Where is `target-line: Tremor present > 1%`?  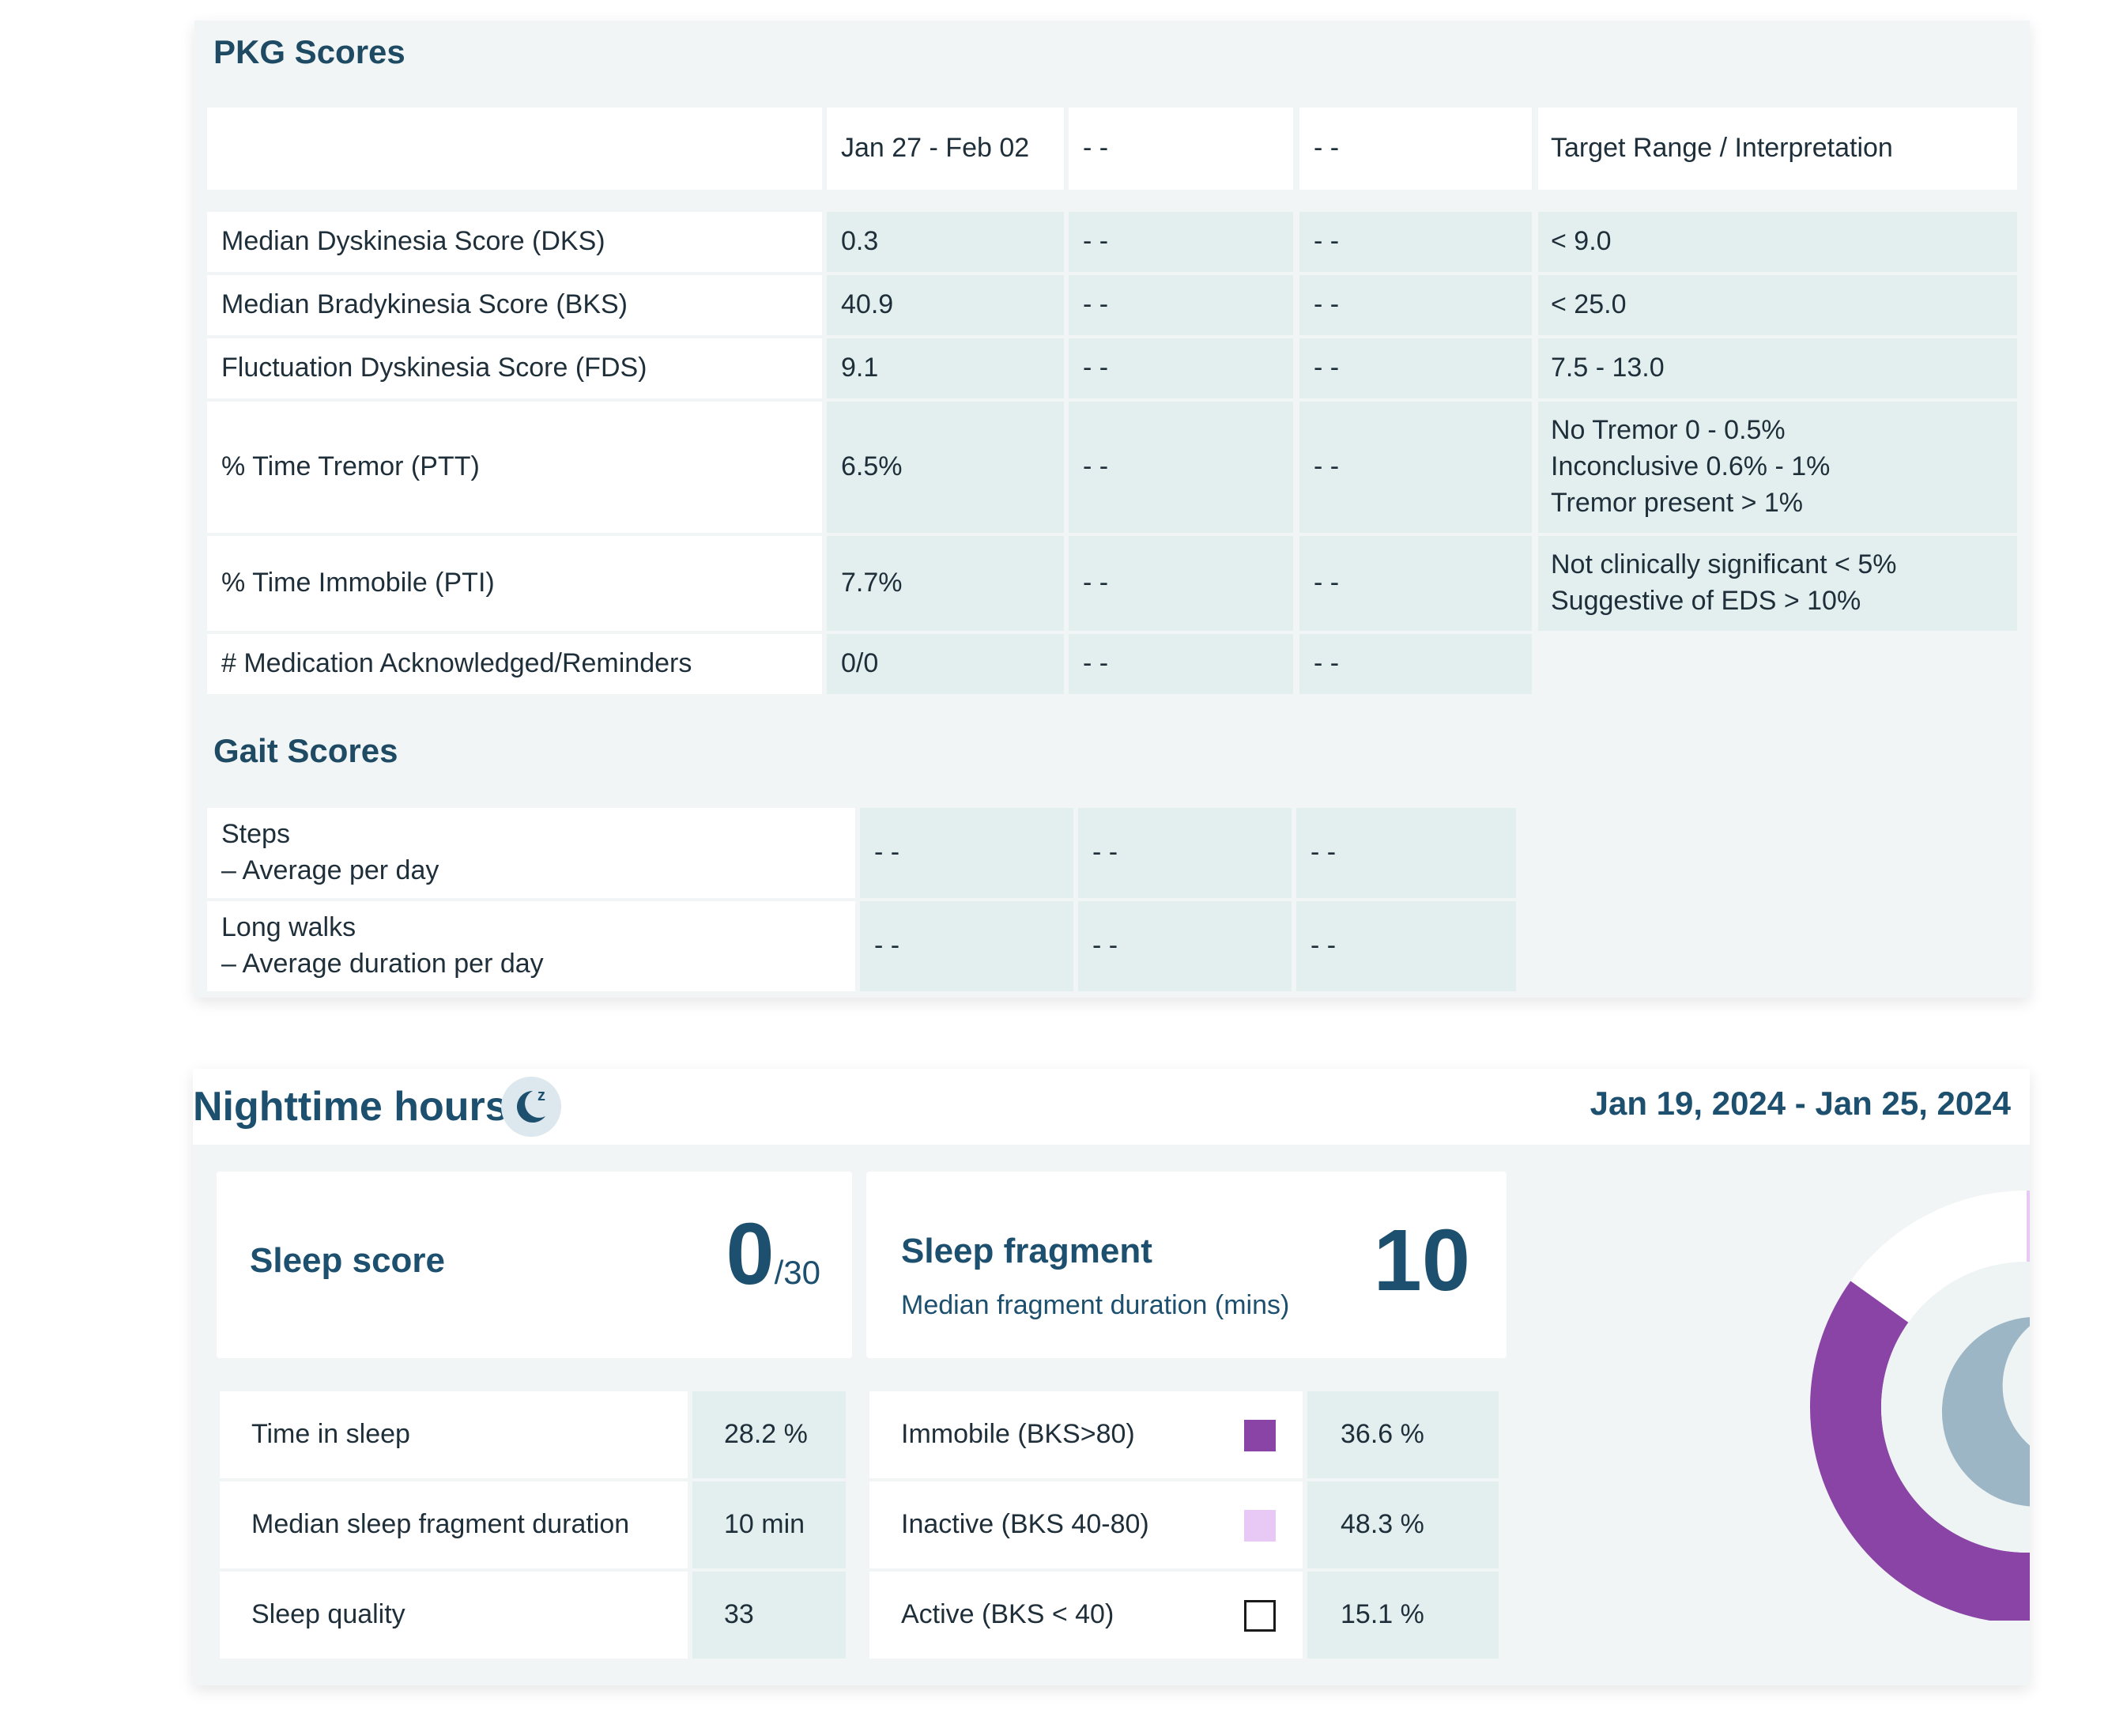
target-line: Tremor present > 1% is located at coordinates (1678, 502).